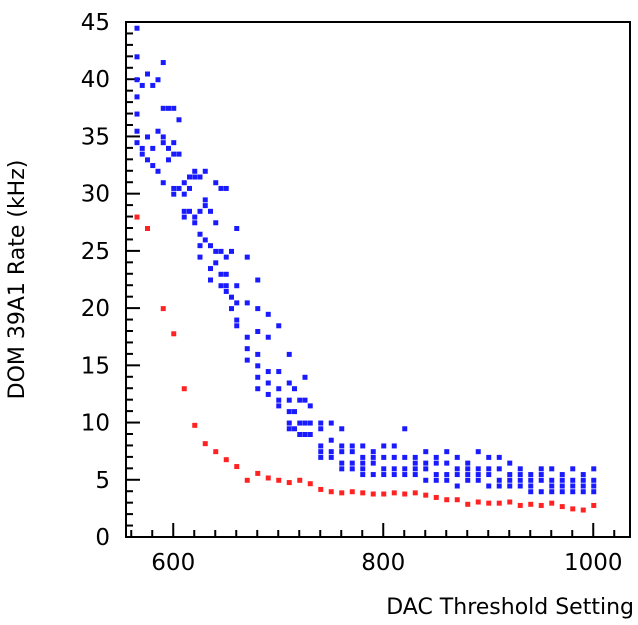 This screenshot has height=625, width=638. I want to click on y-tick-label: 10, so click(95, 424).